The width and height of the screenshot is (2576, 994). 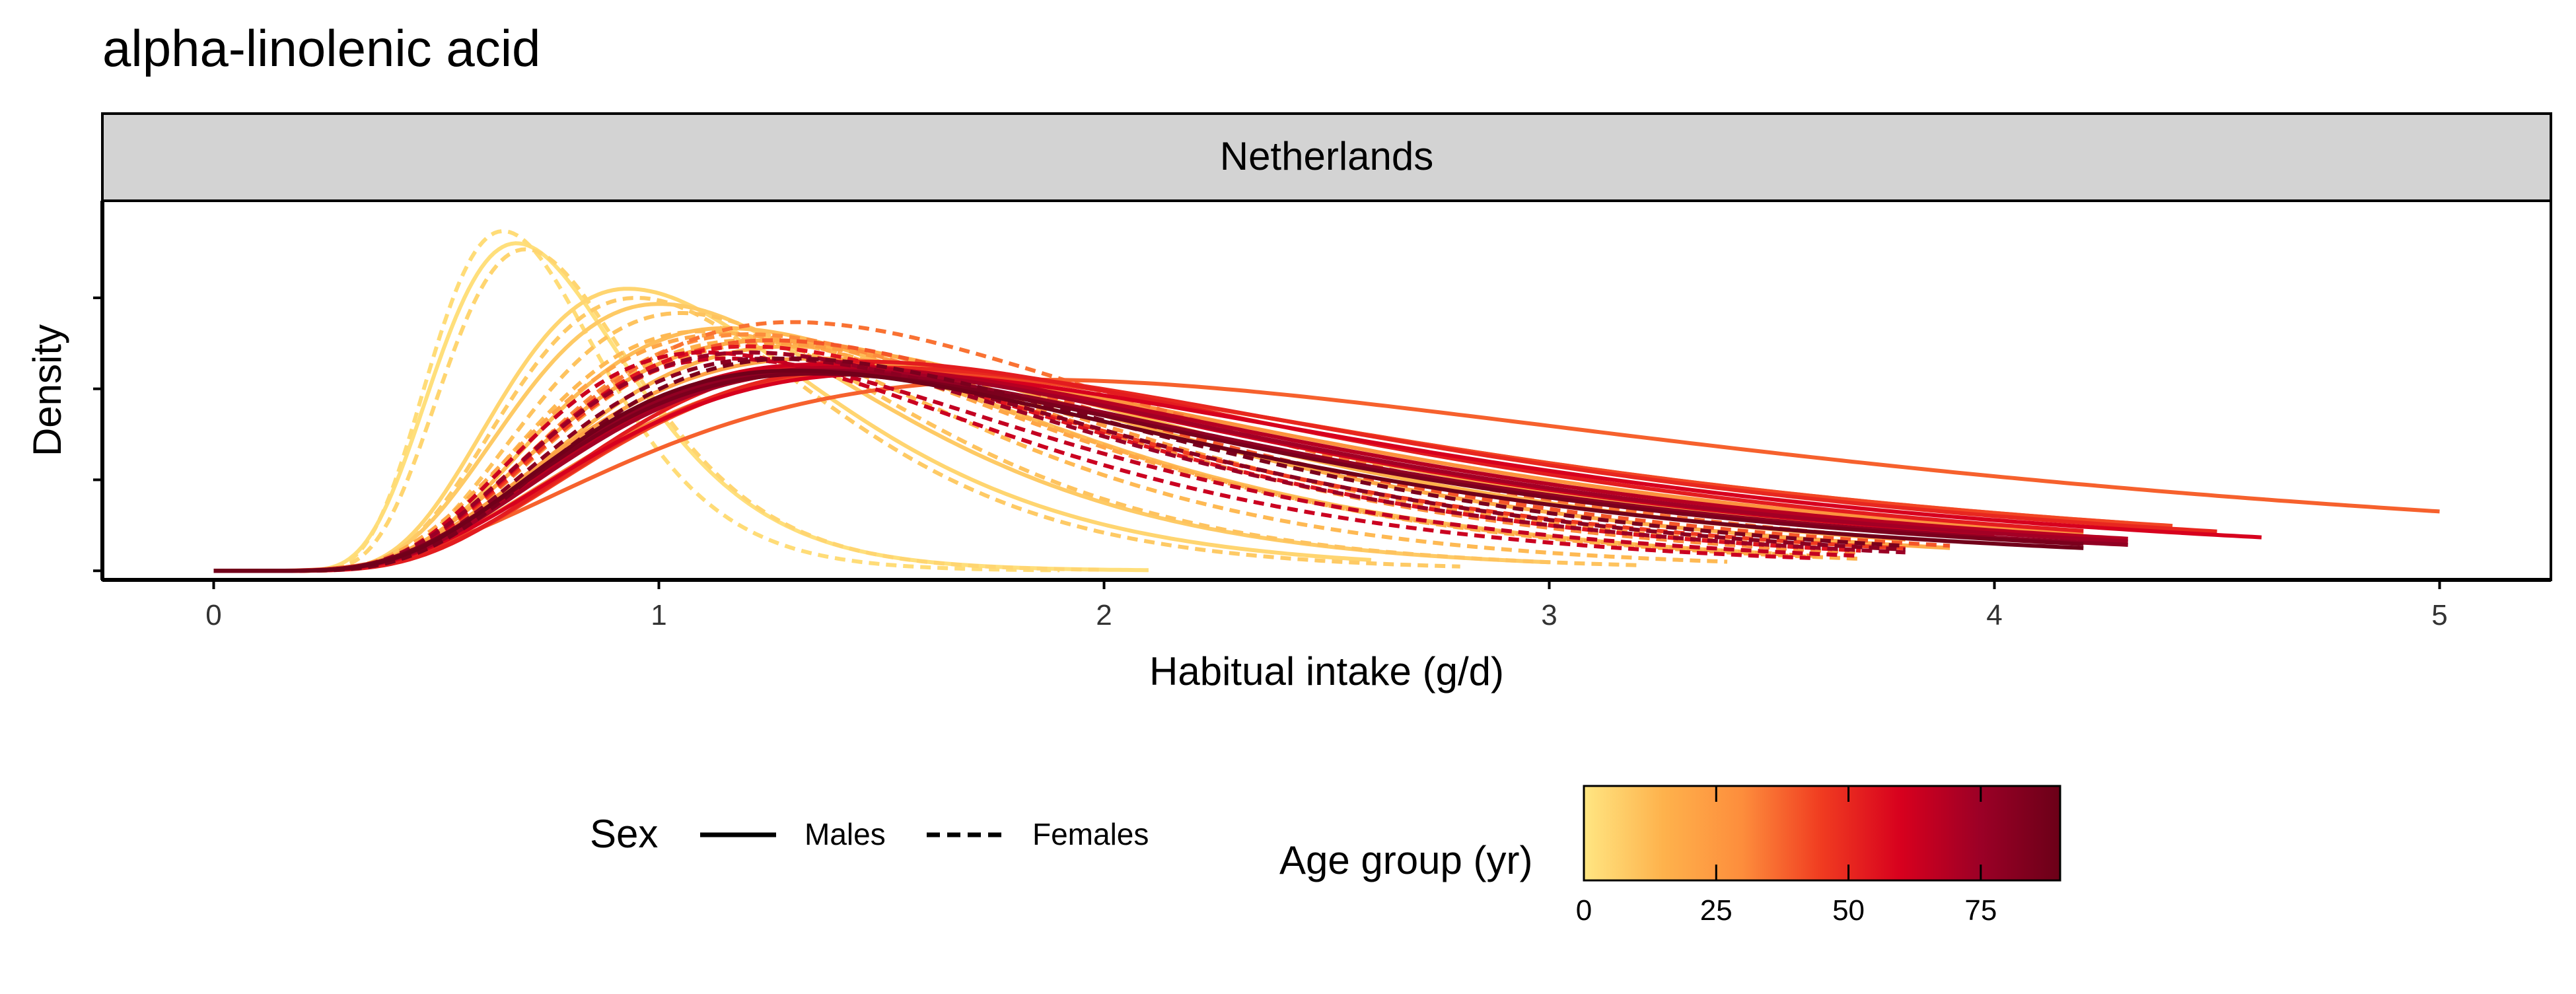 What do you see at coordinates (1717, 910) in the screenshot?
I see `age-tick-label: 25` at bounding box center [1717, 910].